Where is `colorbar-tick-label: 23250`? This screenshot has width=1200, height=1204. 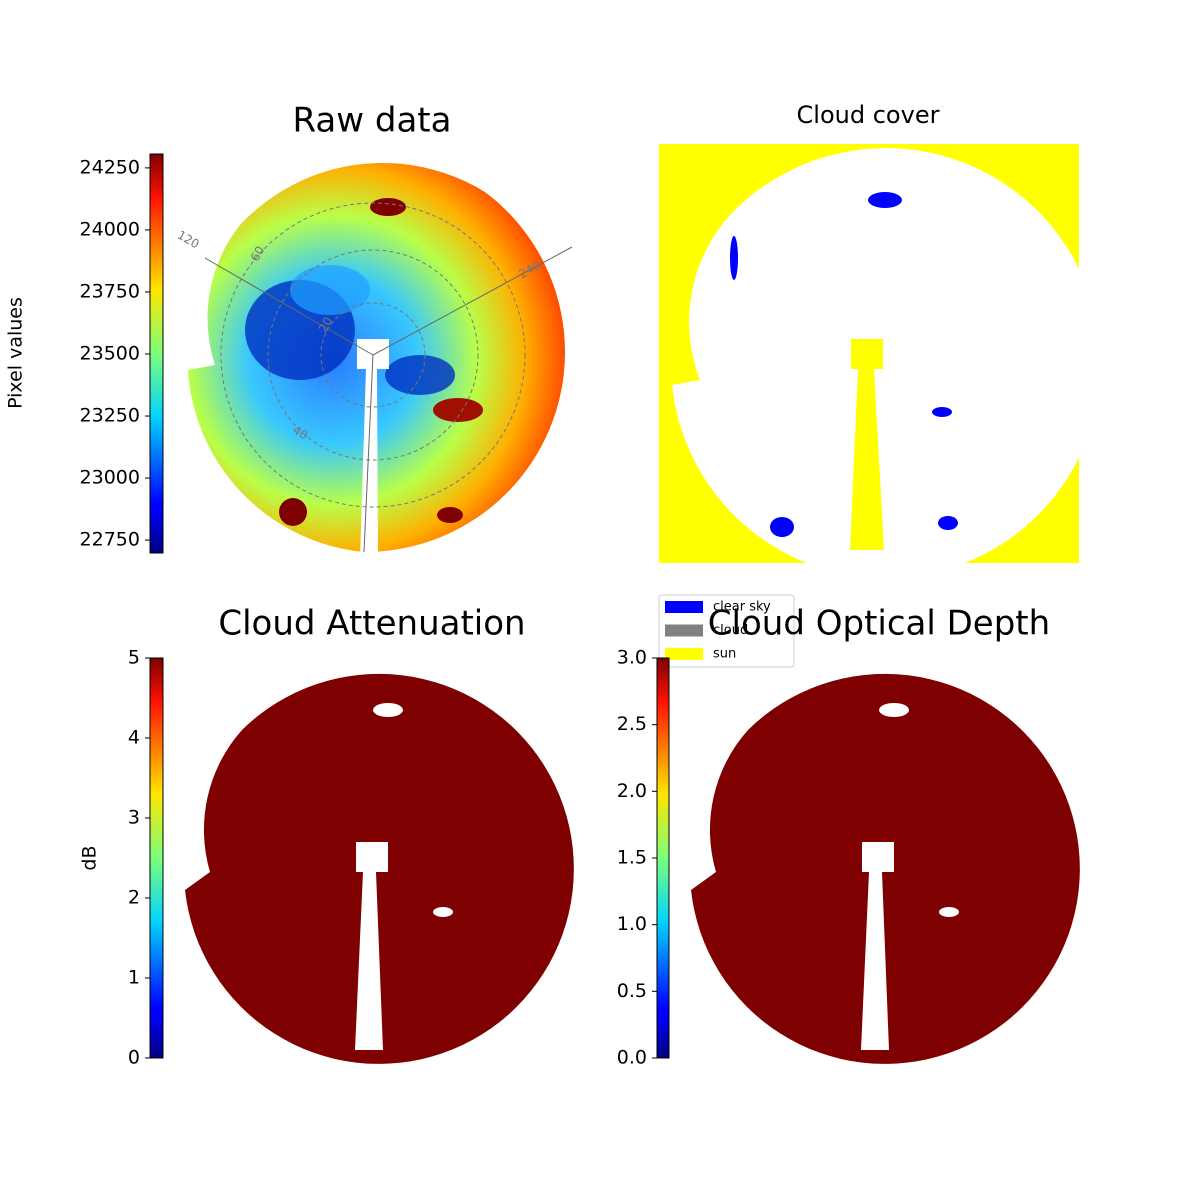 colorbar-tick-label: 23250 is located at coordinates (110, 416).